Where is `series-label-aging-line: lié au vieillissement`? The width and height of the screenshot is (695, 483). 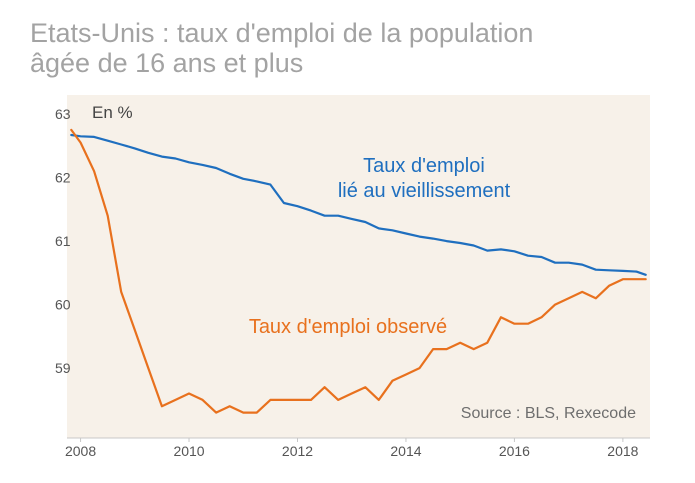
series-label-aging-line: lié au vieillissement is located at coordinates (424, 191).